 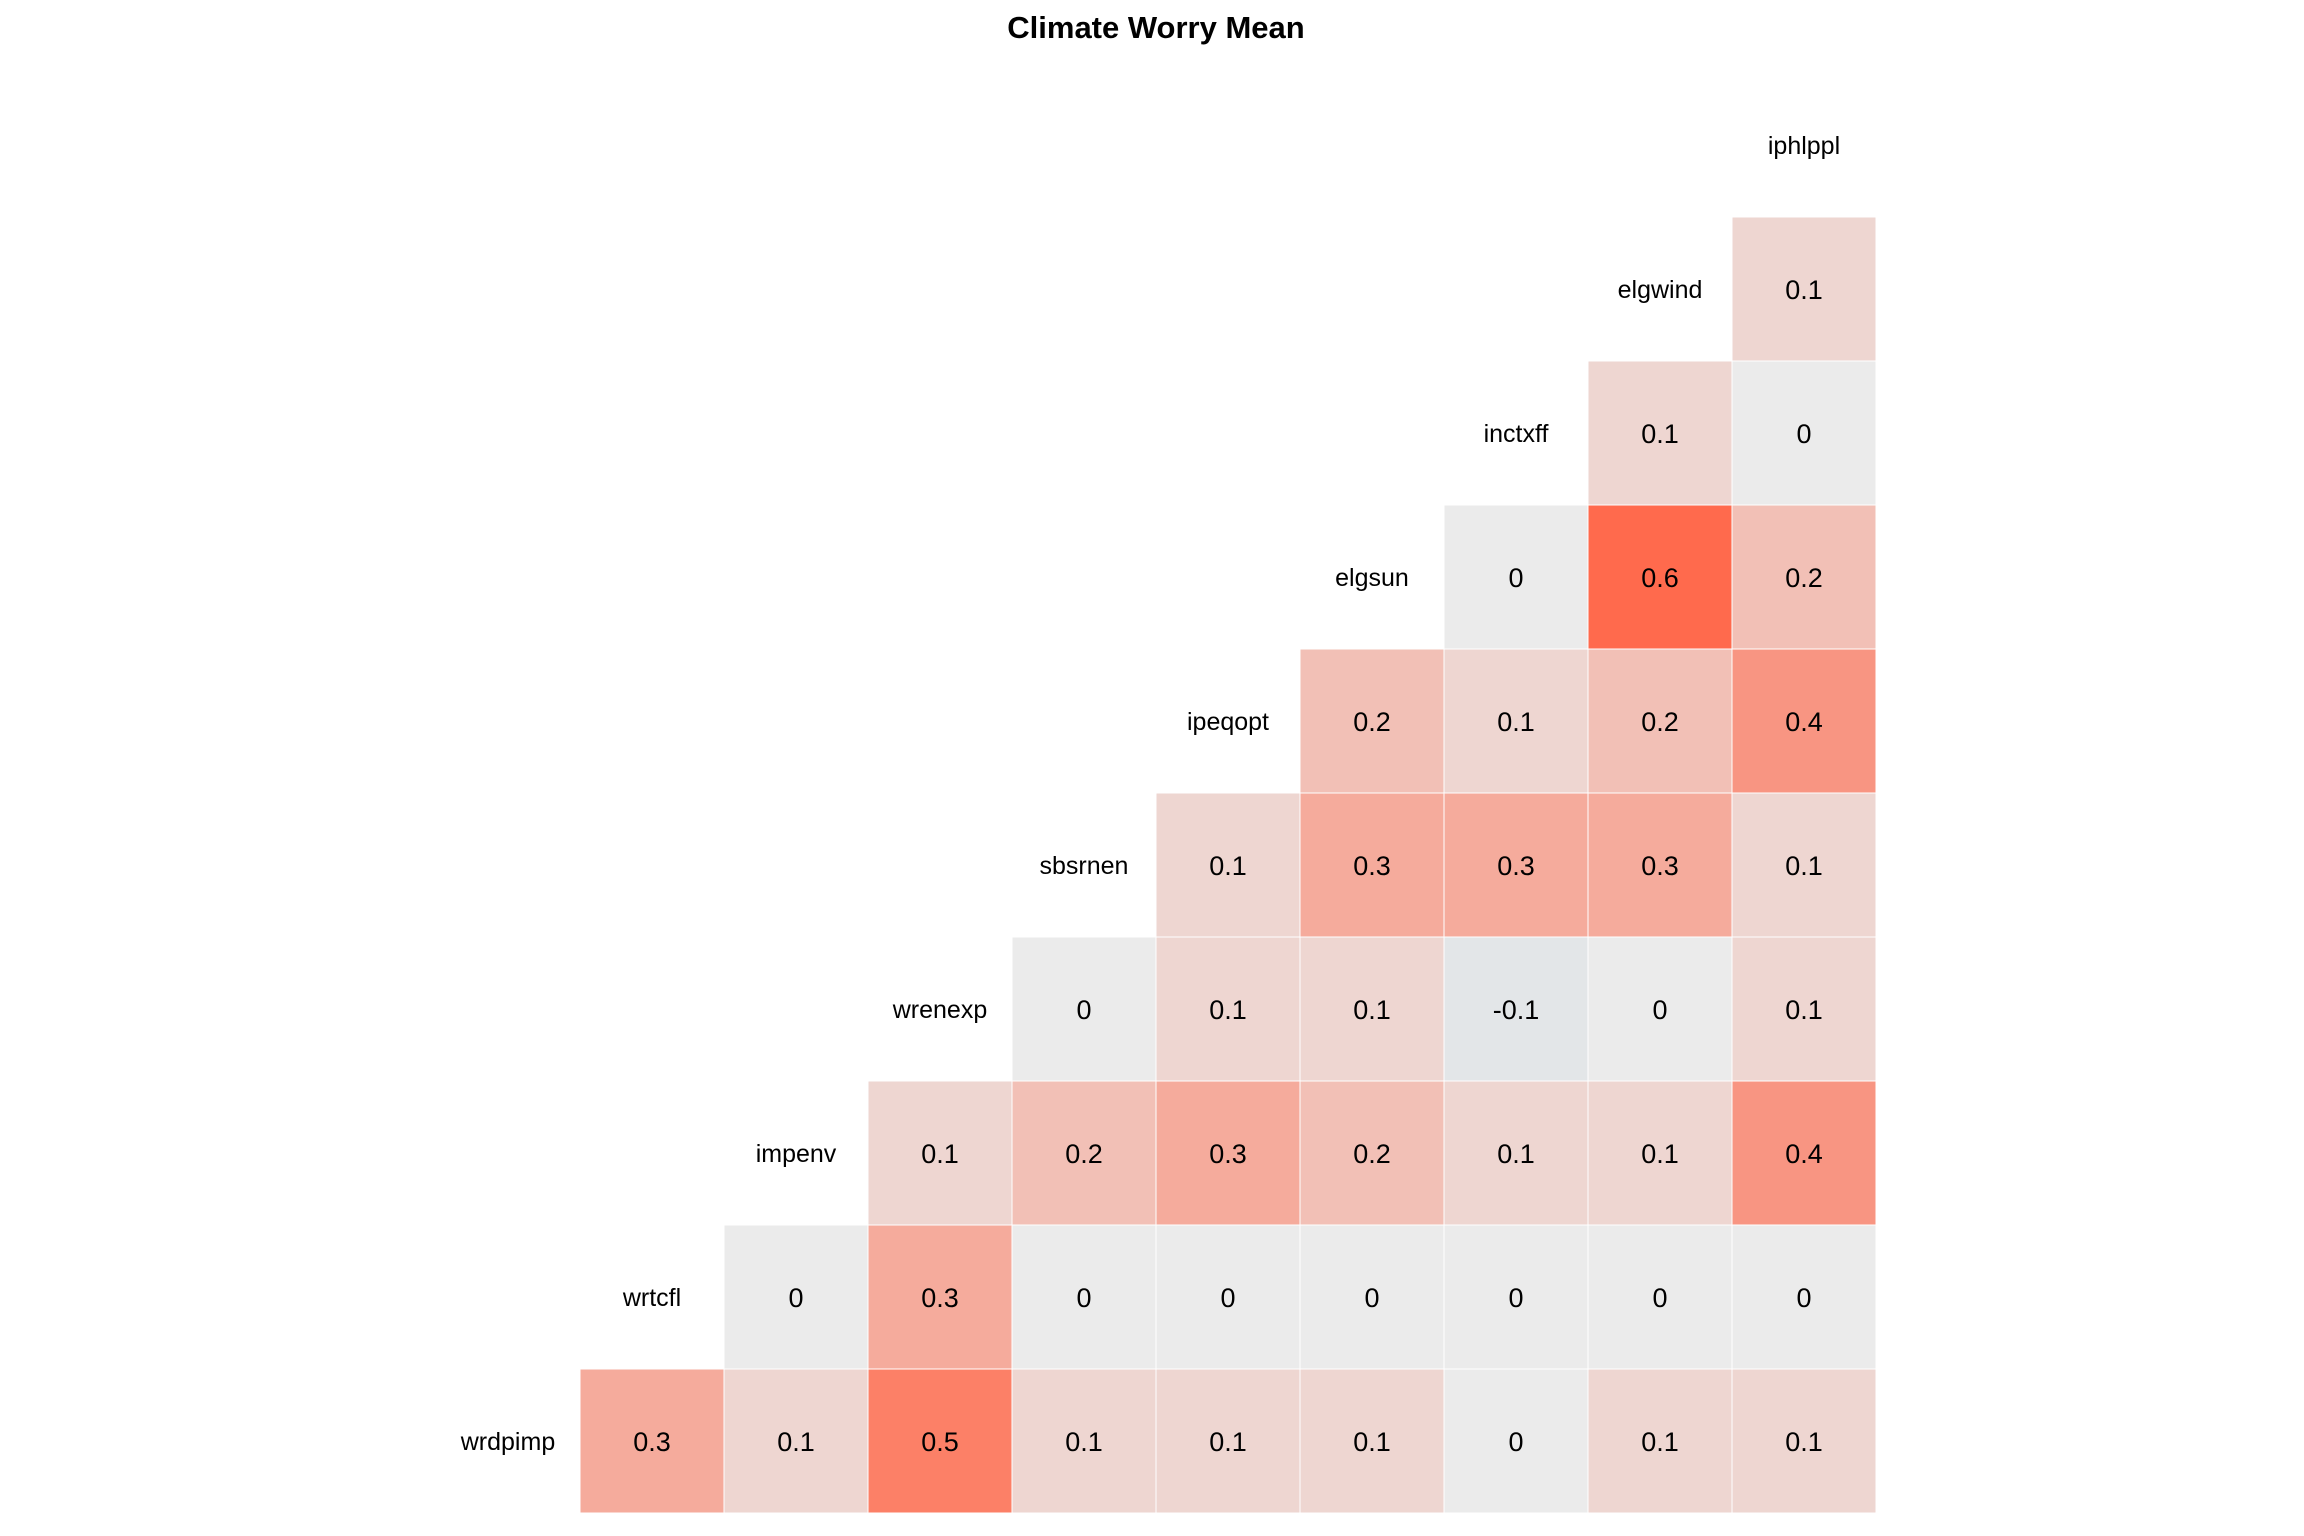 What do you see at coordinates (1516, 434) in the screenshot?
I see `row-label-inctxff: inctxff` at bounding box center [1516, 434].